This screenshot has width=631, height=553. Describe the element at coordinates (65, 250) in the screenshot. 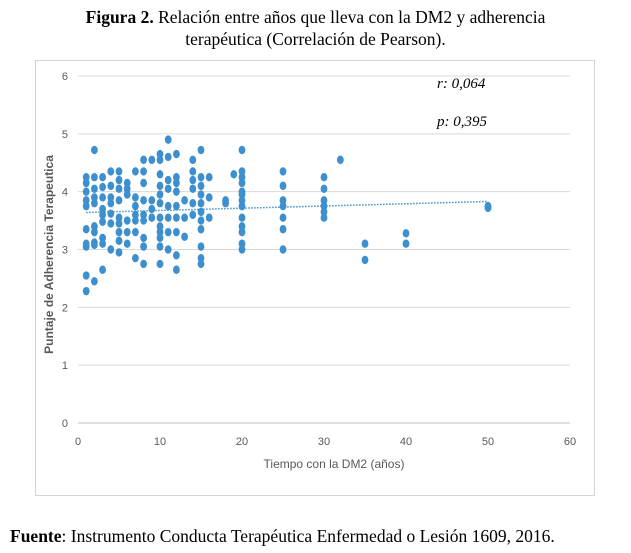

I see `y-tick-labels: 0 1 2 3 4 5 6` at that location.